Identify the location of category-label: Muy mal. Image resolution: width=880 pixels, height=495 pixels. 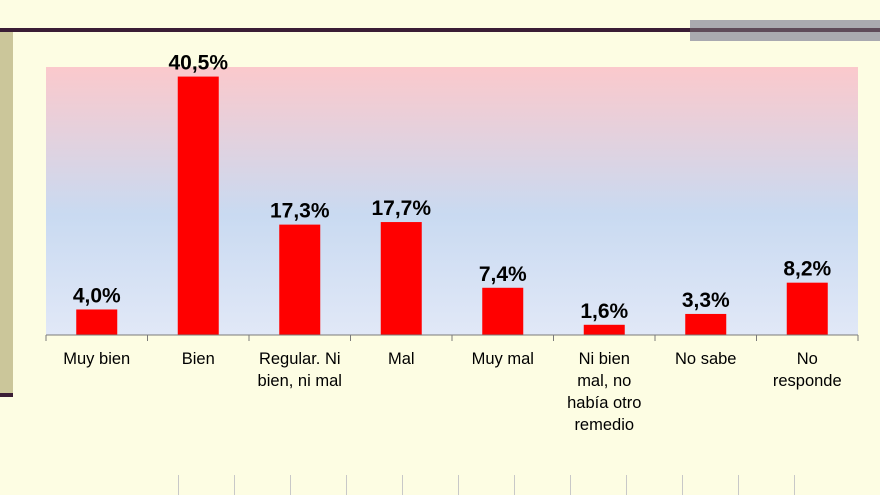
(503, 359).